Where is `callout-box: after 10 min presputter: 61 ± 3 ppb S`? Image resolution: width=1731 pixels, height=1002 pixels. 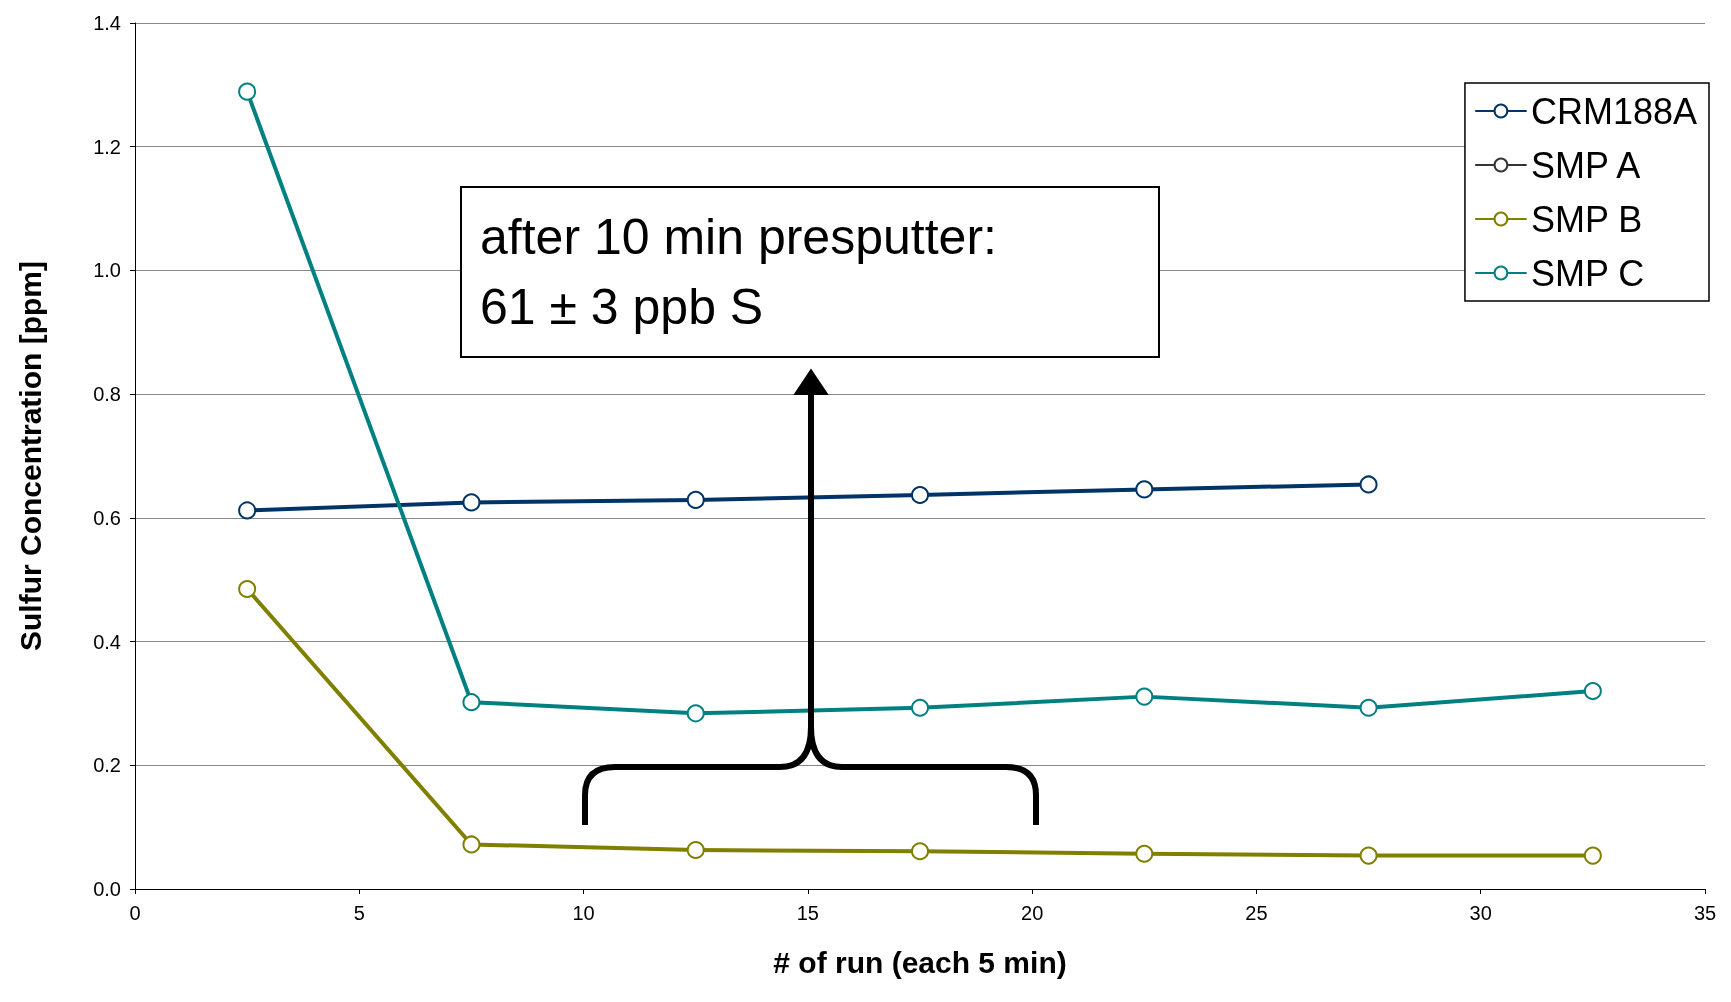
callout-box: after 10 min presputter: 61 ± 3 ppb S is located at coordinates (810, 272).